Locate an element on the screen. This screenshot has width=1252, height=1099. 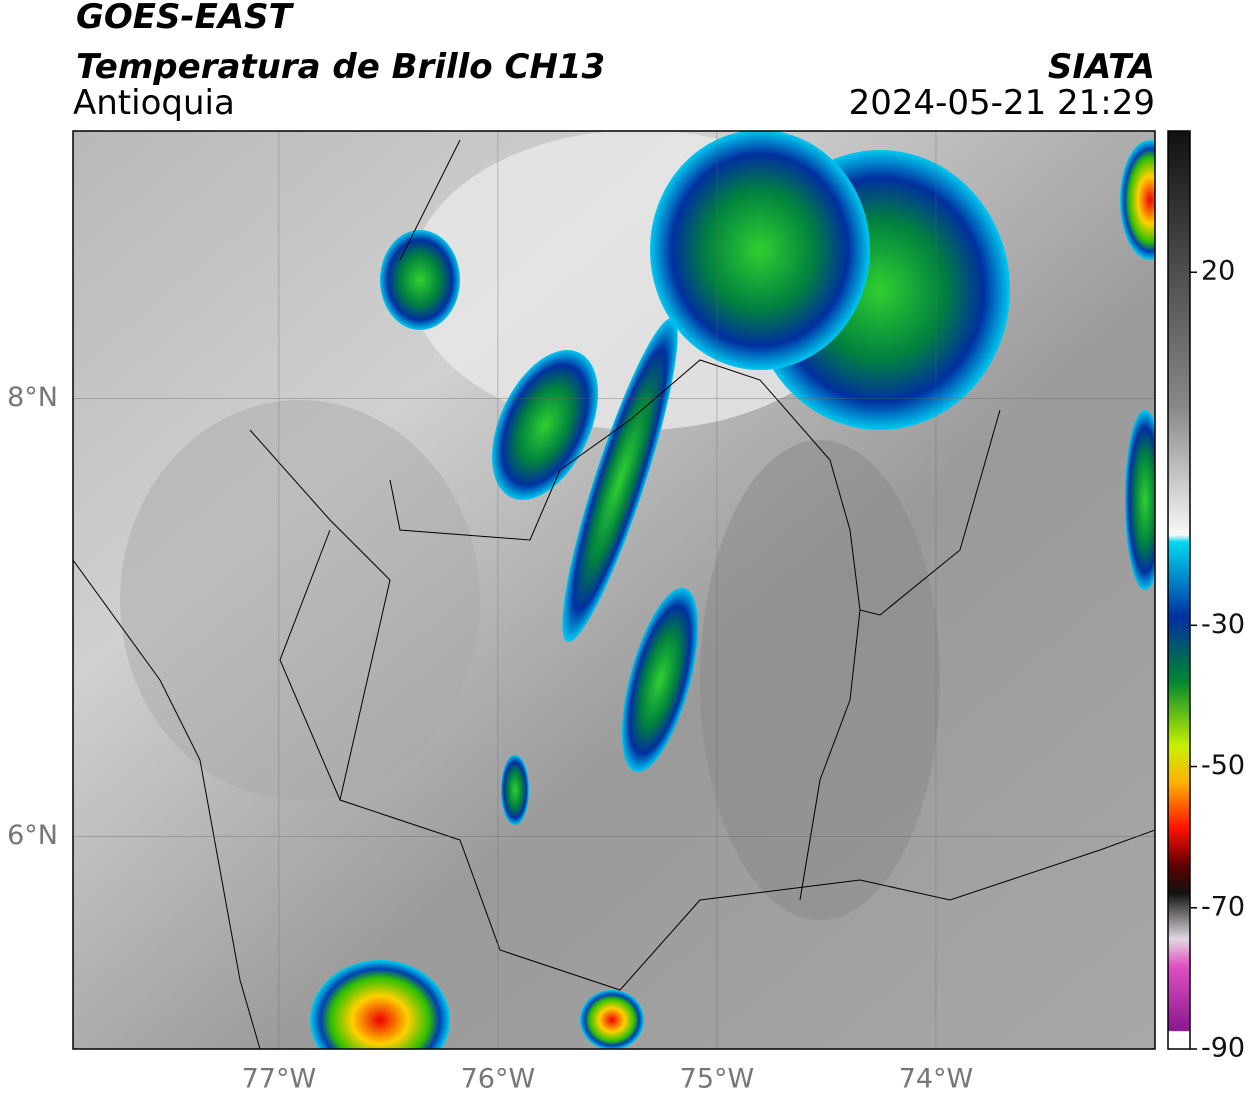
title: GOES-EAST is located at coordinates (185, 18).